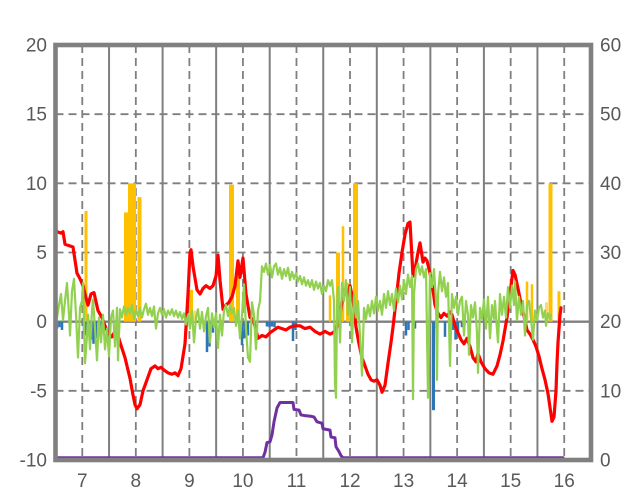 This screenshot has height=501, width=636. What do you see at coordinates (610, 253) in the screenshot?
I see `svg-text: 30` at bounding box center [610, 253].